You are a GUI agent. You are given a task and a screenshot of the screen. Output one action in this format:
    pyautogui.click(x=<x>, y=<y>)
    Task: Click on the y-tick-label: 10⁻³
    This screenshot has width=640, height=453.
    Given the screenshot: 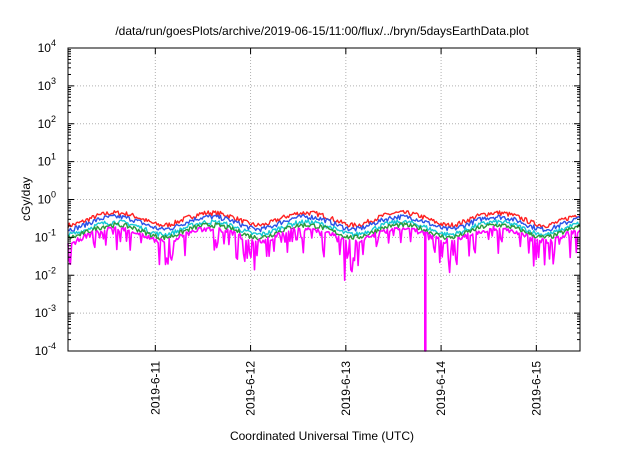 What is the action you would take?
    pyautogui.click(x=45, y=311)
    